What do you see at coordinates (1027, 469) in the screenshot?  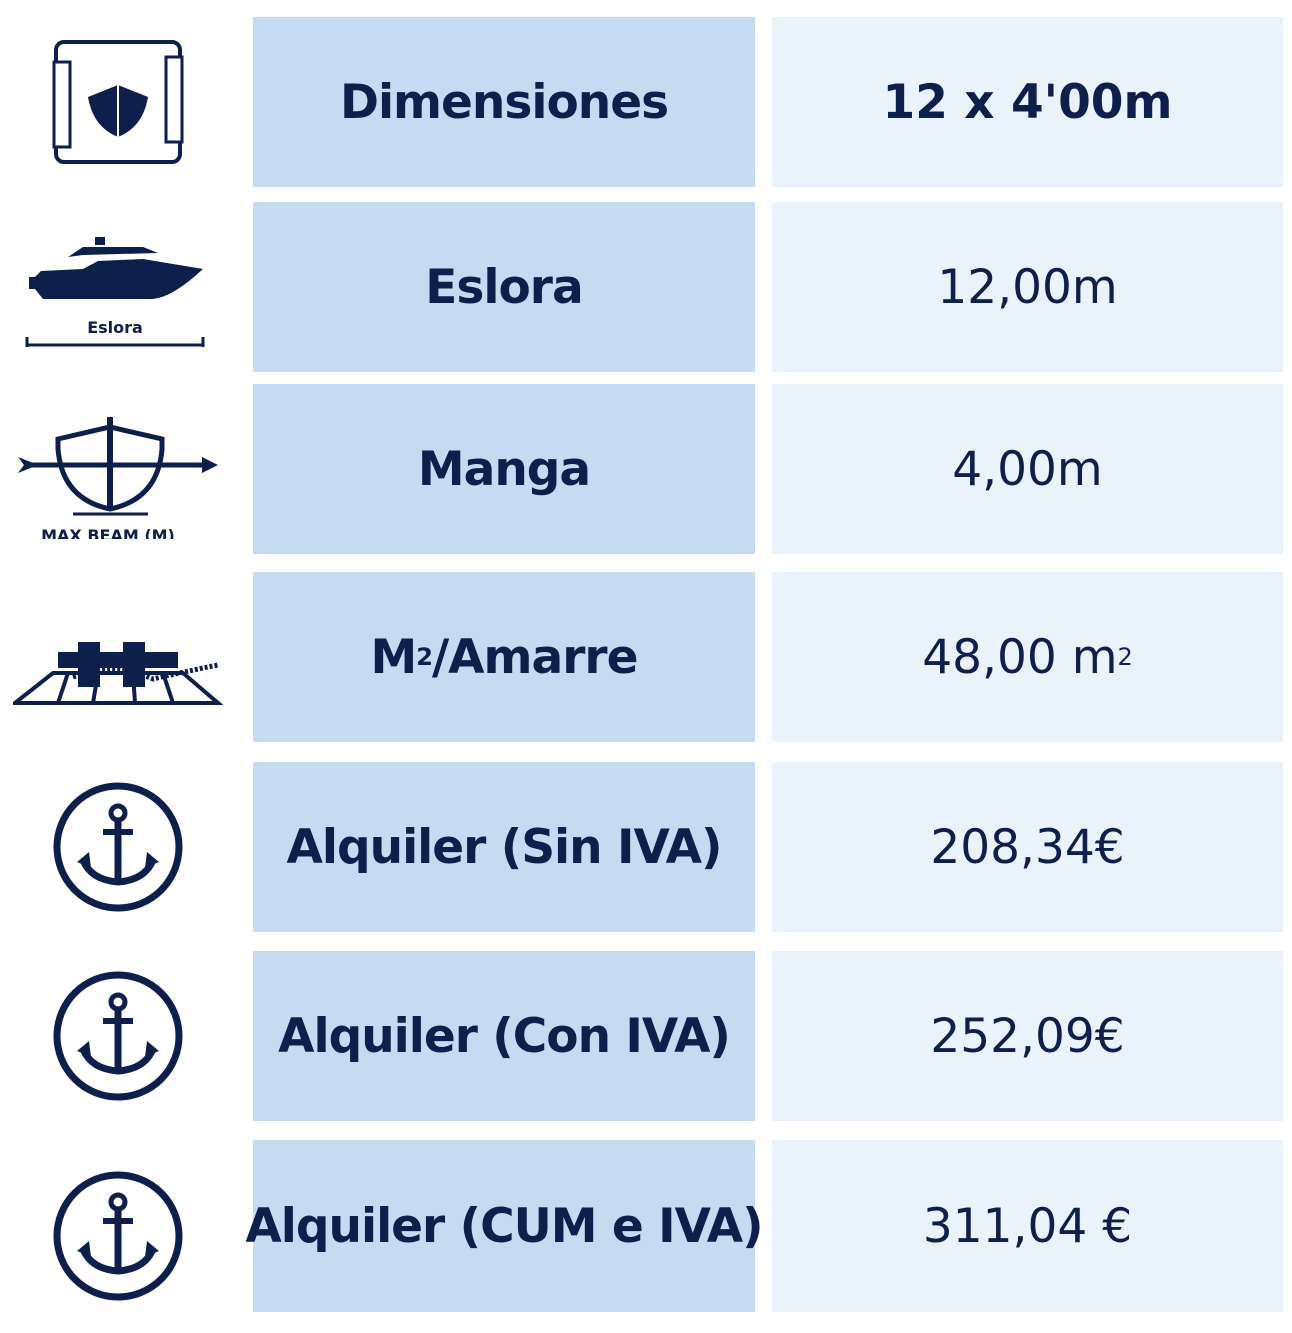 I see `value-cell: 4,00m` at bounding box center [1027, 469].